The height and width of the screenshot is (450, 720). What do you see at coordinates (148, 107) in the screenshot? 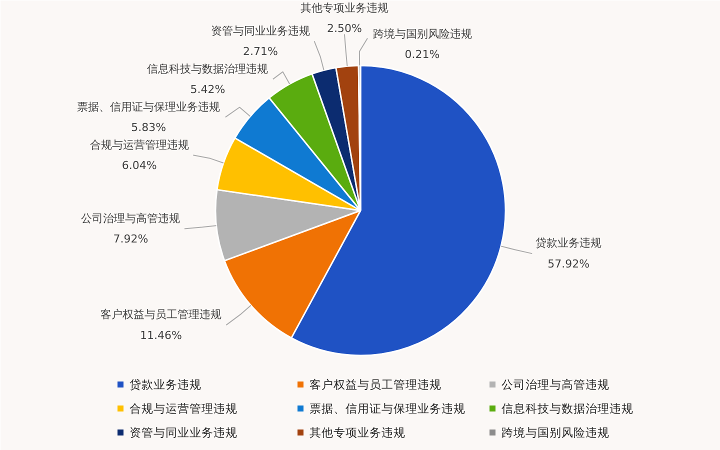
I see `slice-label: 票据、信用证与保理业务违规` at bounding box center [148, 107].